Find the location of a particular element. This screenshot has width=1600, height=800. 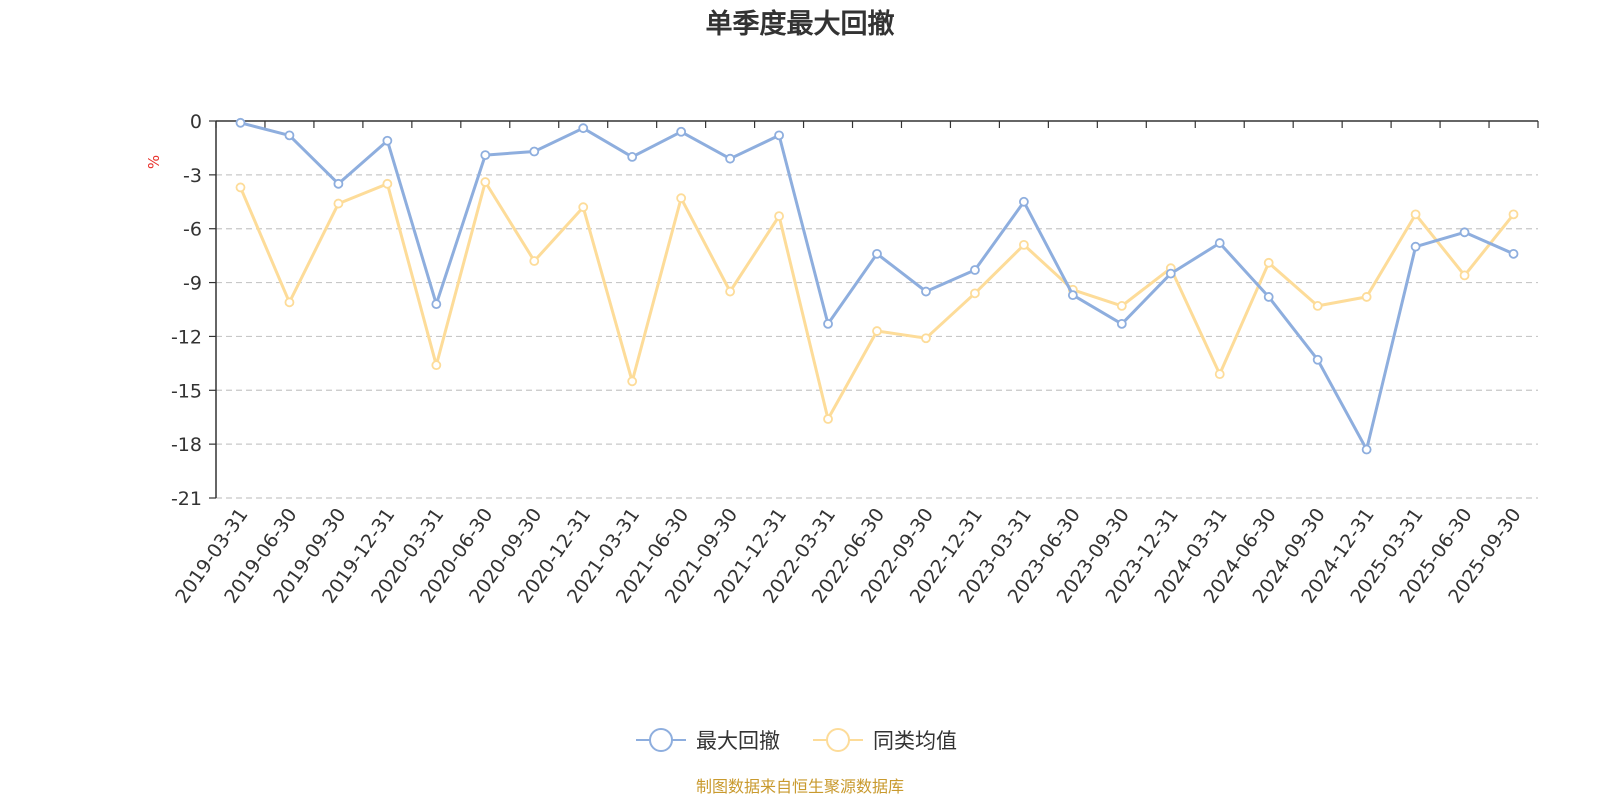

source-note: 制图数据来自恒生聚源数据库 is located at coordinates (800, 786).